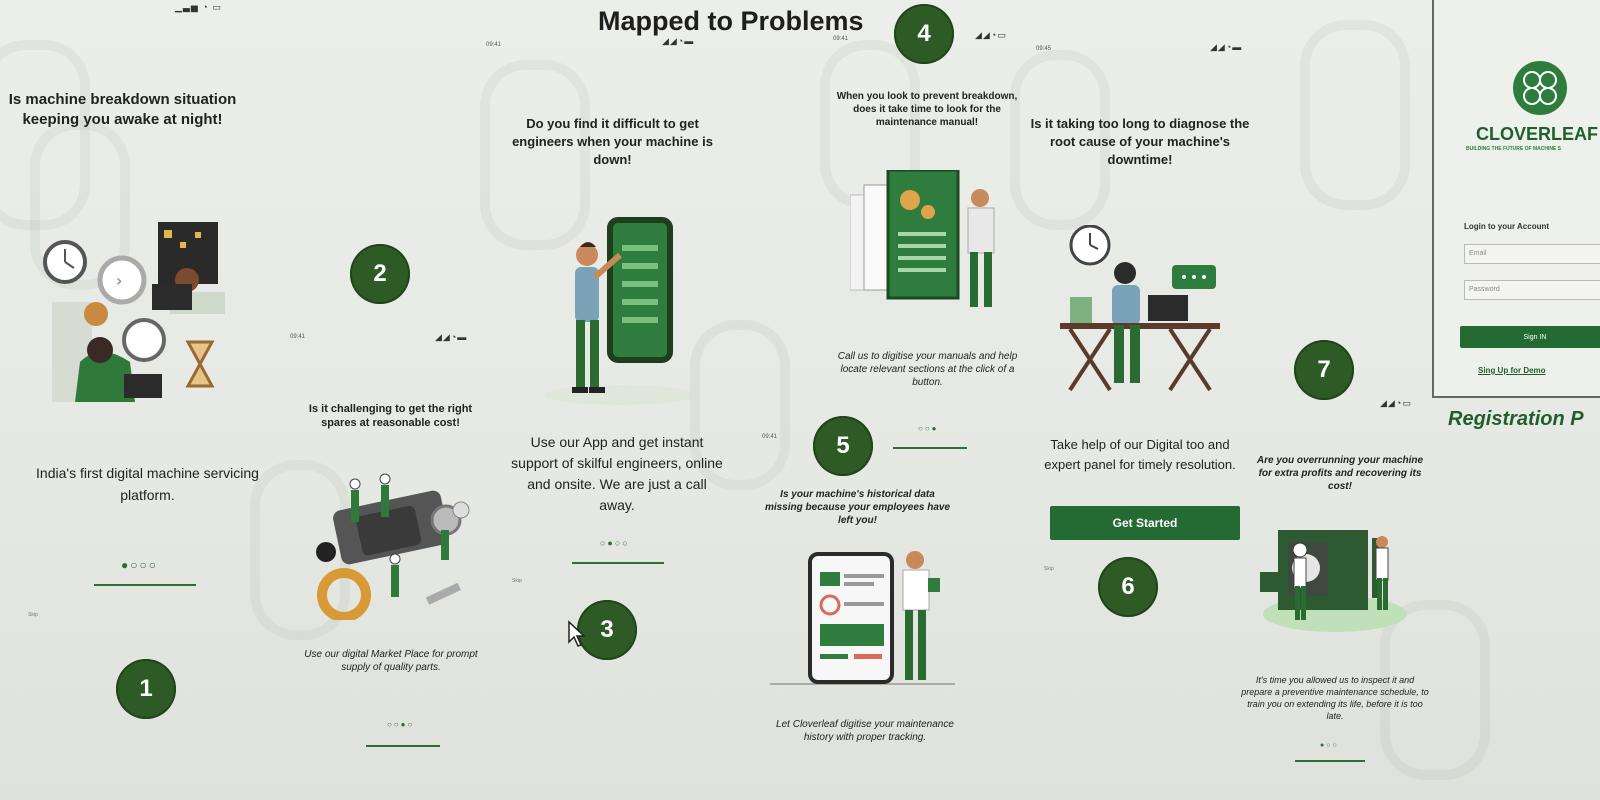  Describe the element at coordinates (924, 34) in the screenshot. I see `step-badge-4: 4` at that location.